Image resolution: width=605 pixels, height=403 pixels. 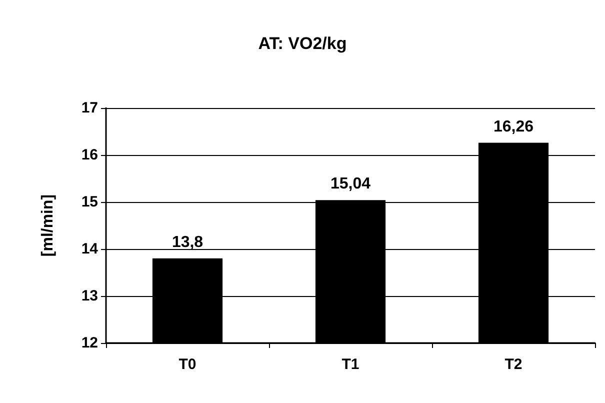 What do you see at coordinates (89, 343) in the screenshot?
I see `y-tick-label: 12` at bounding box center [89, 343].